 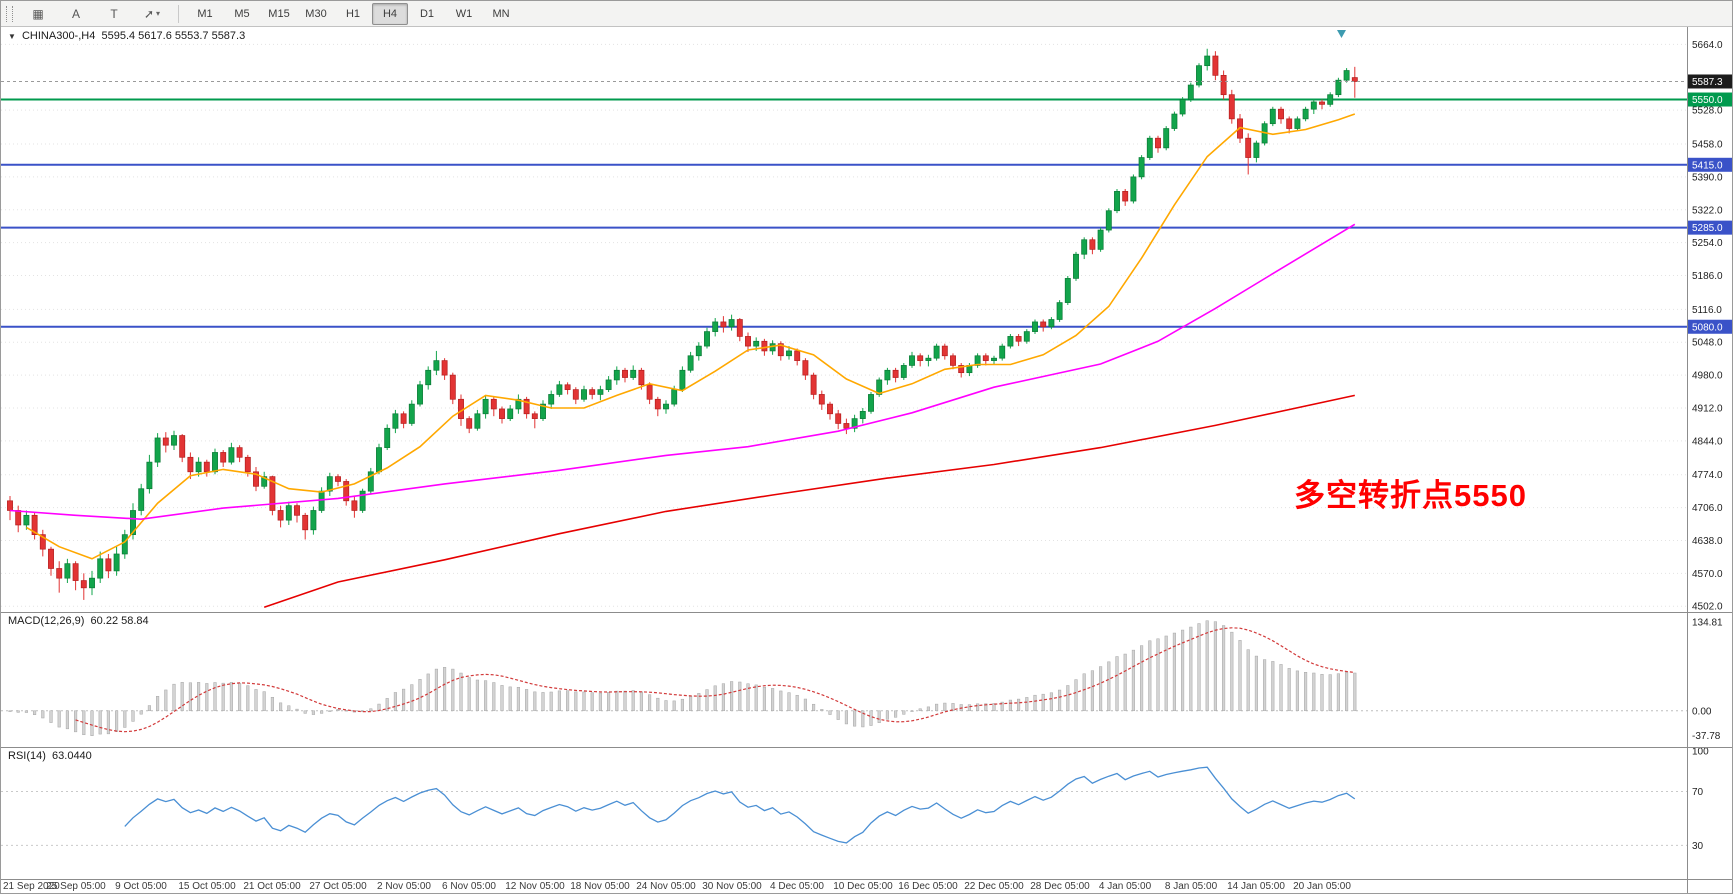 I want to click on timeframe-m15-button: M15, so click(x=279, y=13).